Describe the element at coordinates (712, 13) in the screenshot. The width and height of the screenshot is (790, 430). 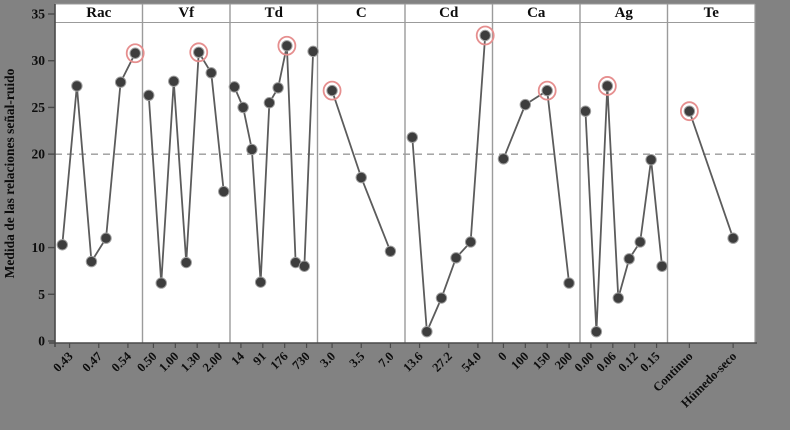
I see `panel-title-te: Te` at that location.